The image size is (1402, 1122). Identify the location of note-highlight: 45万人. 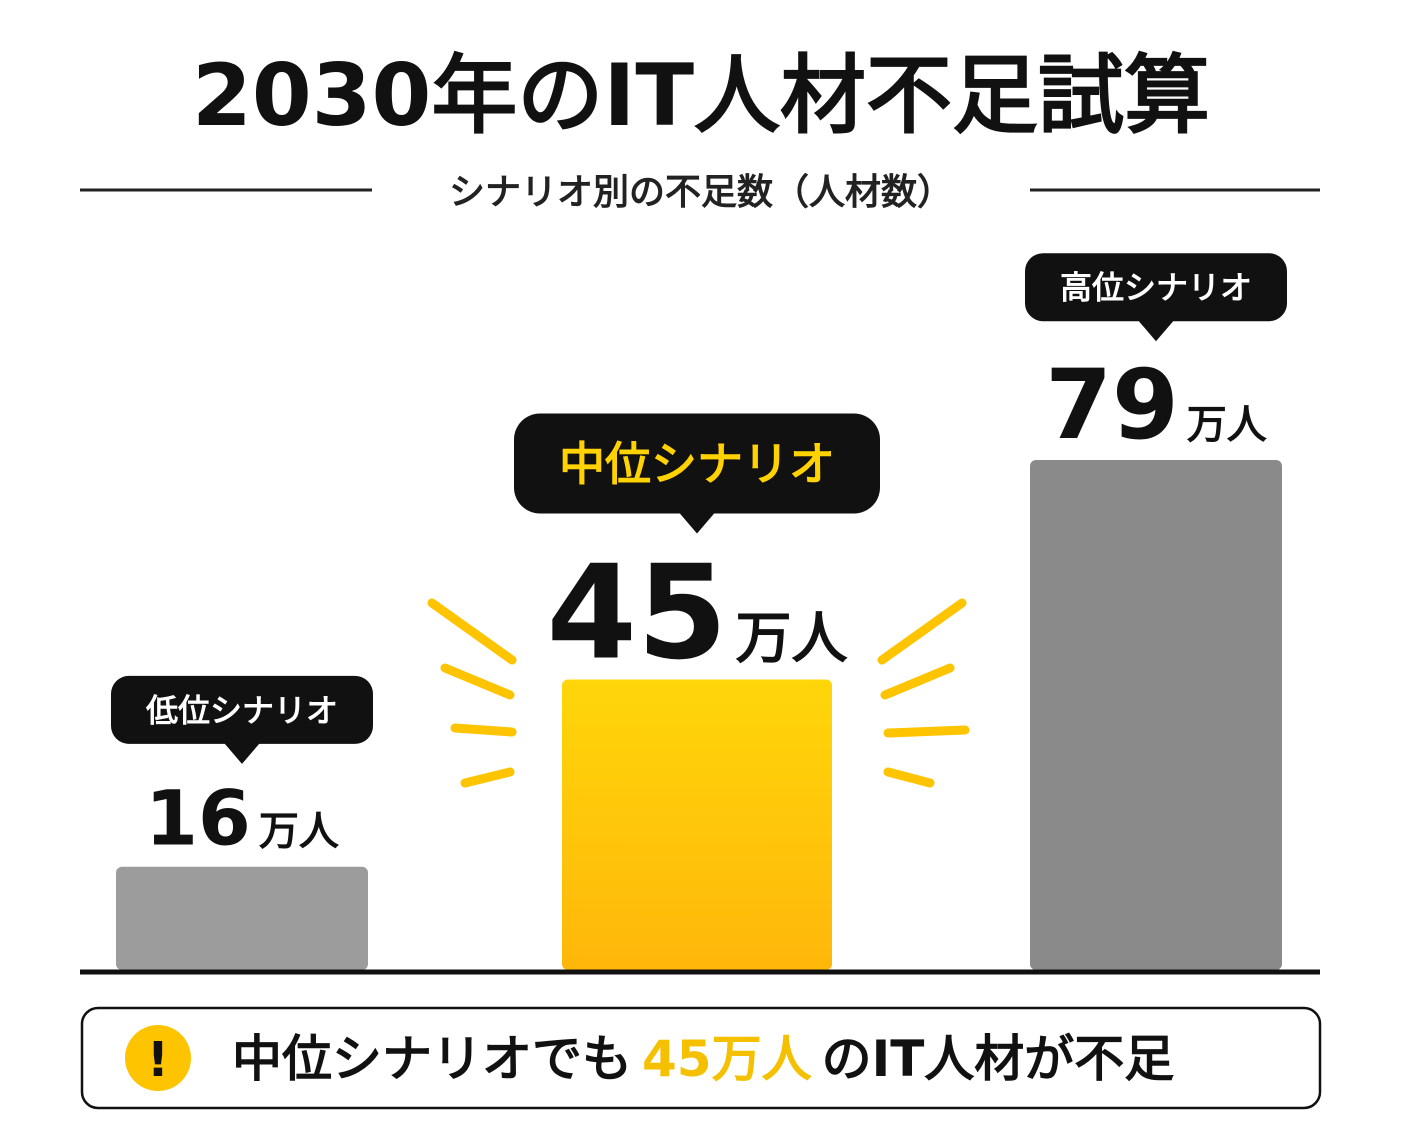
(727, 1059).